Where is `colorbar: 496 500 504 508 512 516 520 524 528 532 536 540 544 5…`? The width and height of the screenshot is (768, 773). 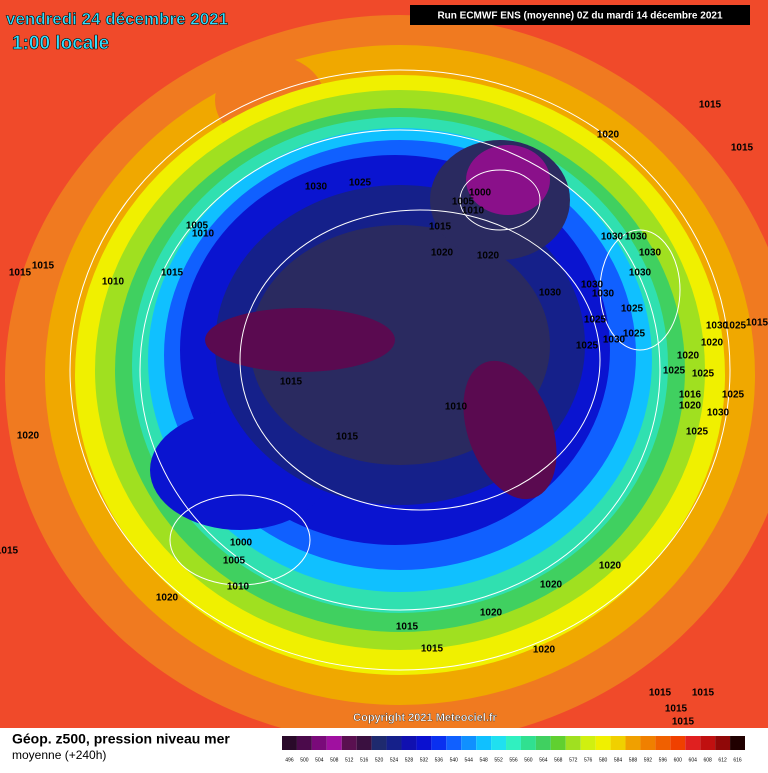 colorbar: 496 500 504 508 512 516 520 524 528 532 536 540 544 5… is located at coordinates (513, 749).